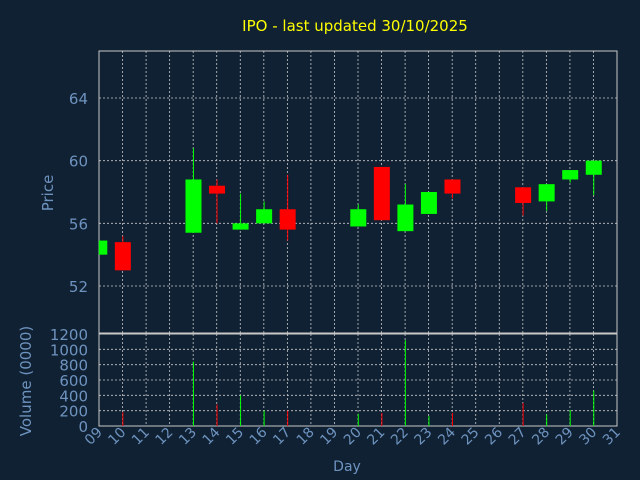 The image size is (640, 480). I want to click on x-tick-label: 15, so click(235, 437).